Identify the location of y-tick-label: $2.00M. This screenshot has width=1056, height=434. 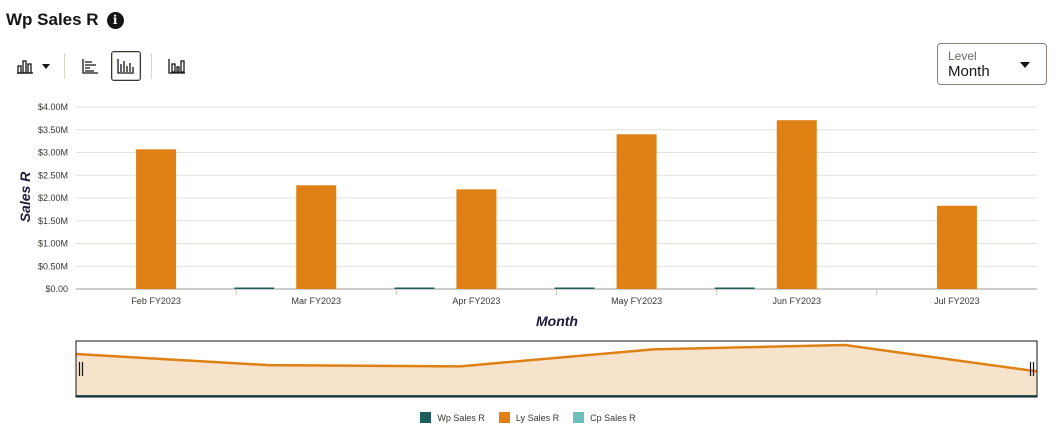
(53, 198).